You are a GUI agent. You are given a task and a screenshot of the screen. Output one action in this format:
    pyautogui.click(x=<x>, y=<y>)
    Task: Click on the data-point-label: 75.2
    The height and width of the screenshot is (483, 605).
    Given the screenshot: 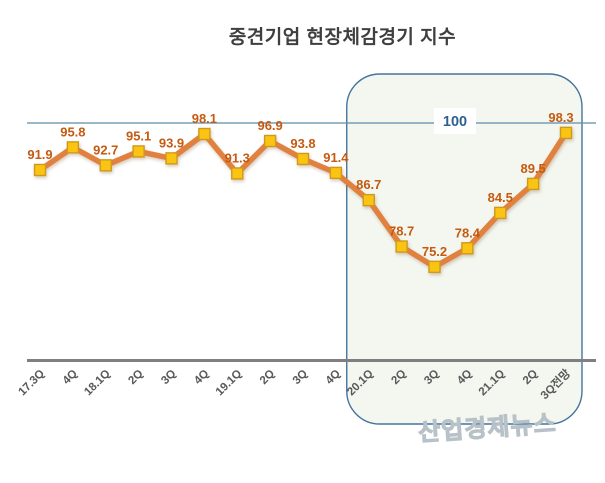 What is the action you would take?
    pyautogui.click(x=434, y=251)
    